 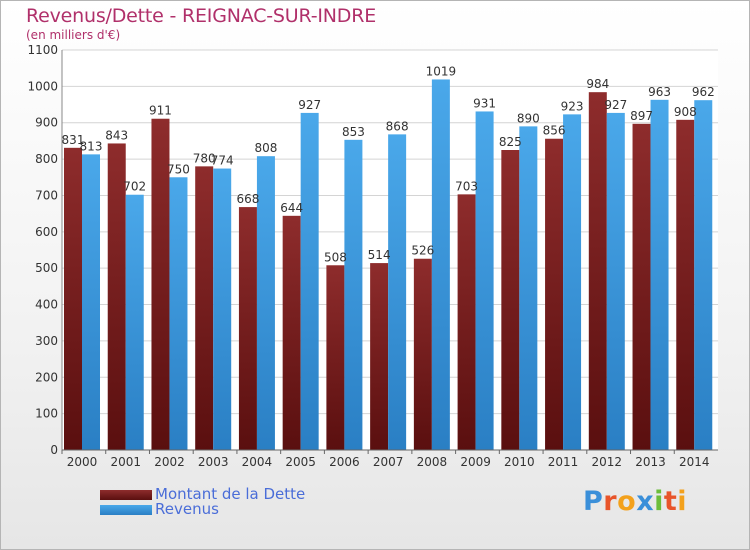 I want to click on legend-label-revenus: Revenus, so click(x=187, y=509).